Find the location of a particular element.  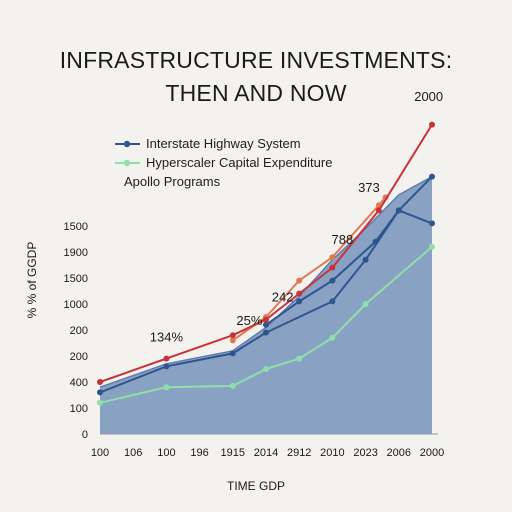

x-tick-label: 2912 is located at coordinates (299, 453).